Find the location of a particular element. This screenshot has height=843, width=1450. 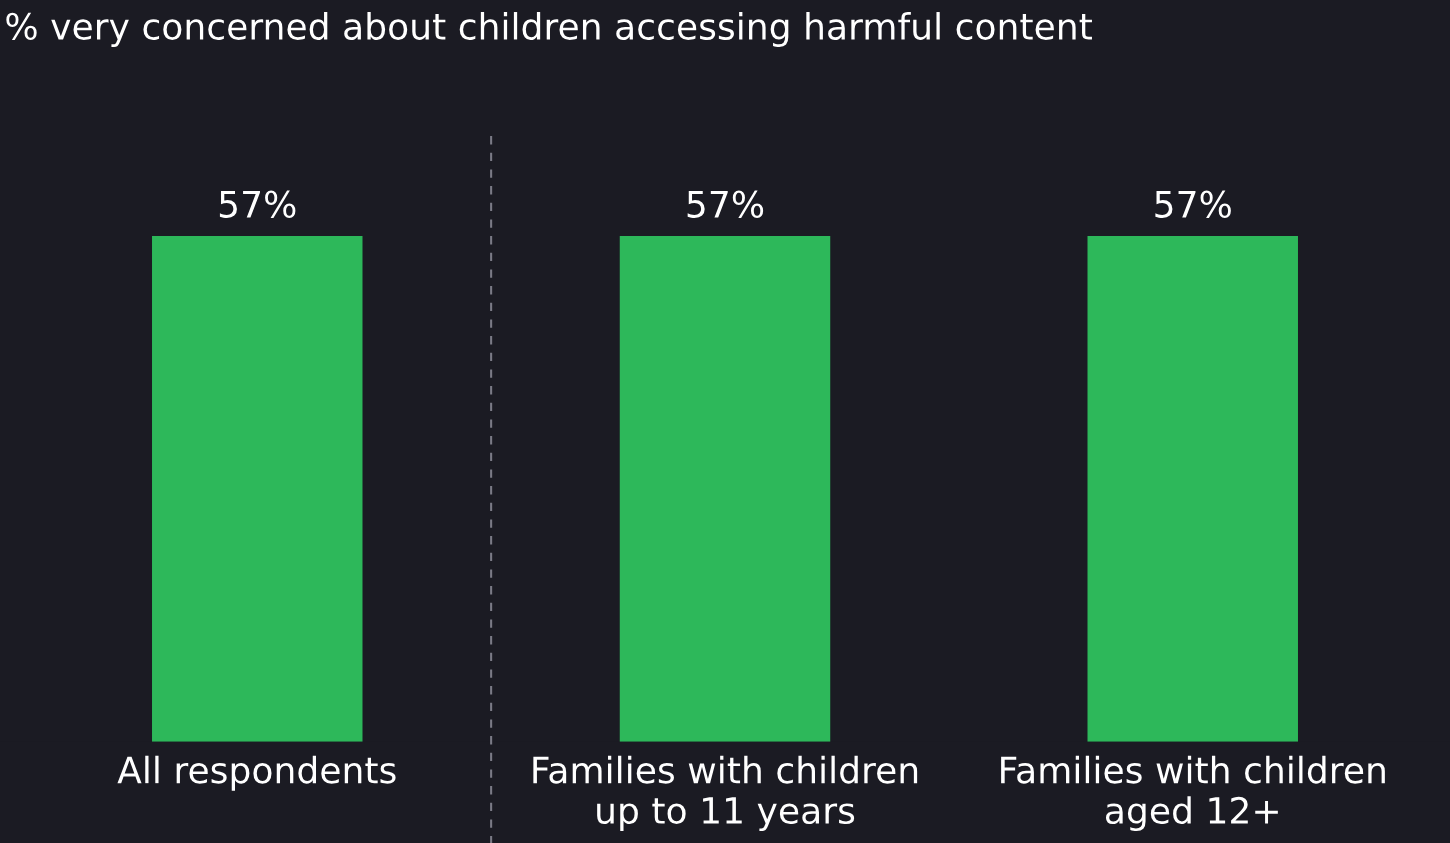

x-tick-label: All respondents is located at coordinates (256, 773).